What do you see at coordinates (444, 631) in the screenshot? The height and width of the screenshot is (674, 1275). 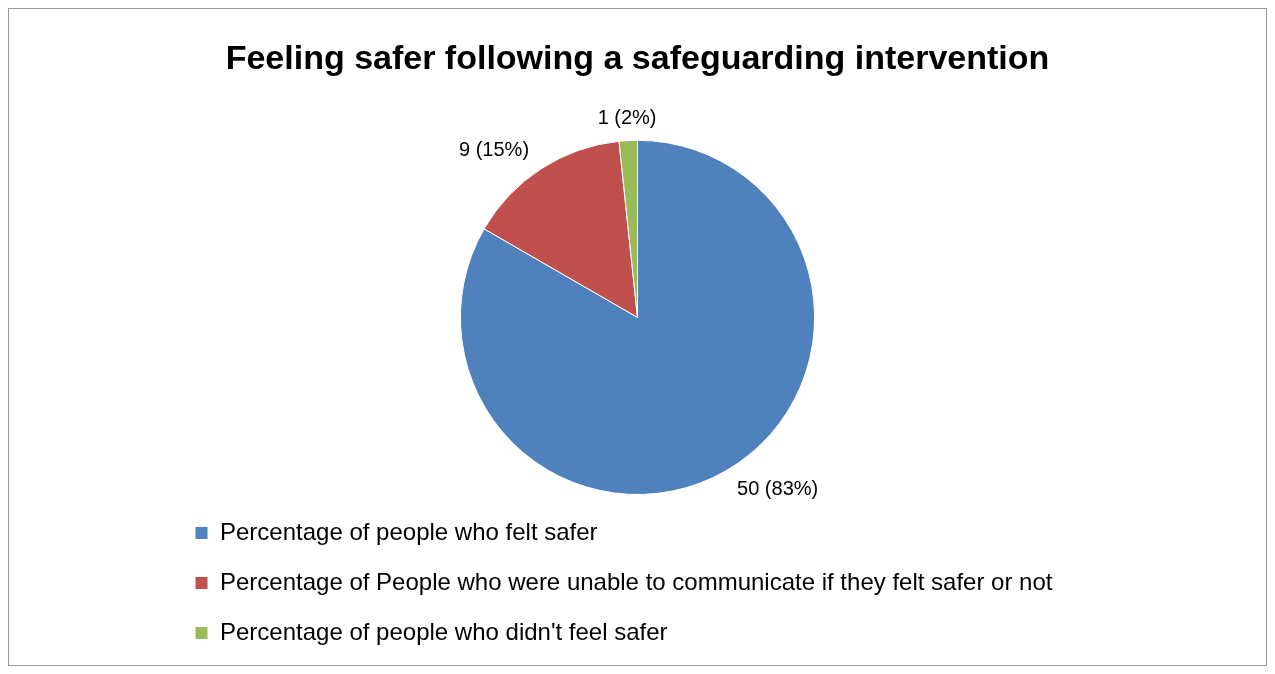 I see `legend-label: Percentage of people who didn't feel safer` at bounding box center [444, 631].